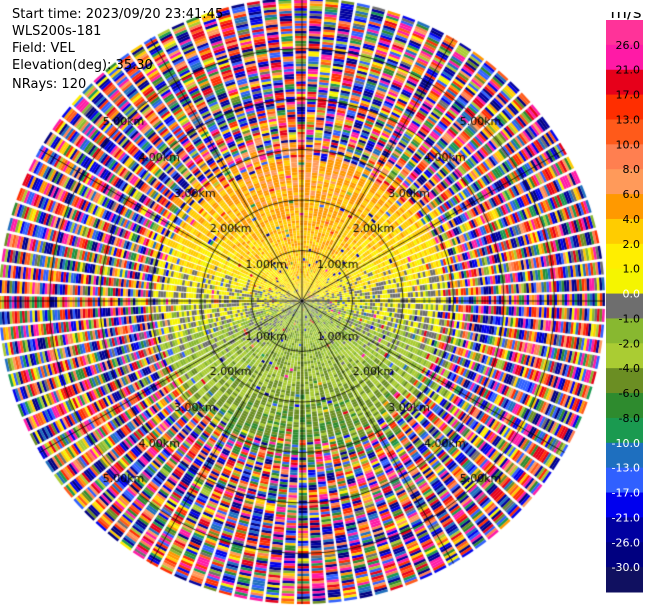 The image size is (647, 607). I want to click on colorbar-tick-label: -17.0, so click(626, 493).